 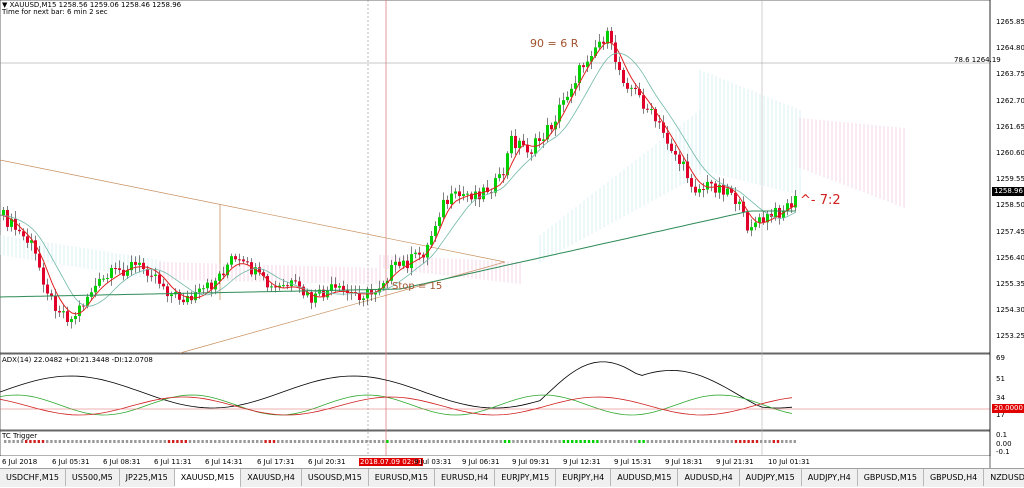 I want to click on chart-tab: EURJPY,H4, so click(x=584, y=477).